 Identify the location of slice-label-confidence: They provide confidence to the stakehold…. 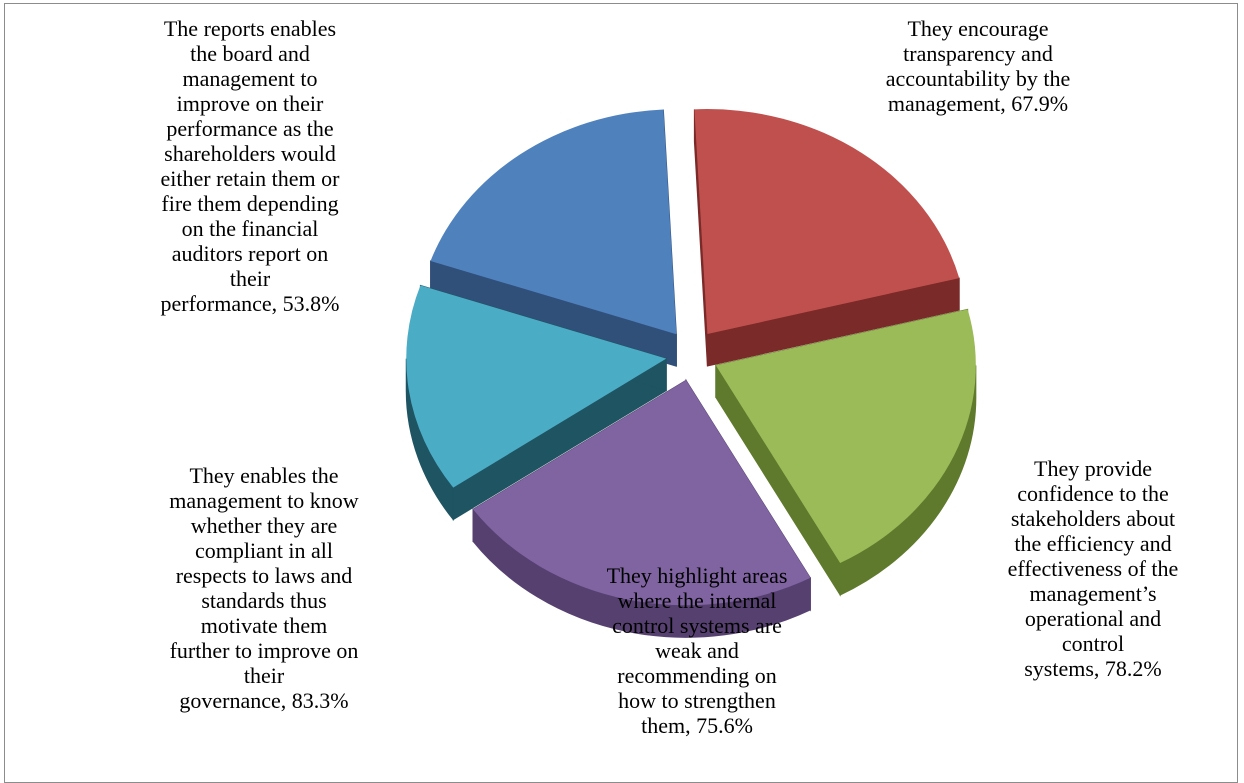
(1093, 568).